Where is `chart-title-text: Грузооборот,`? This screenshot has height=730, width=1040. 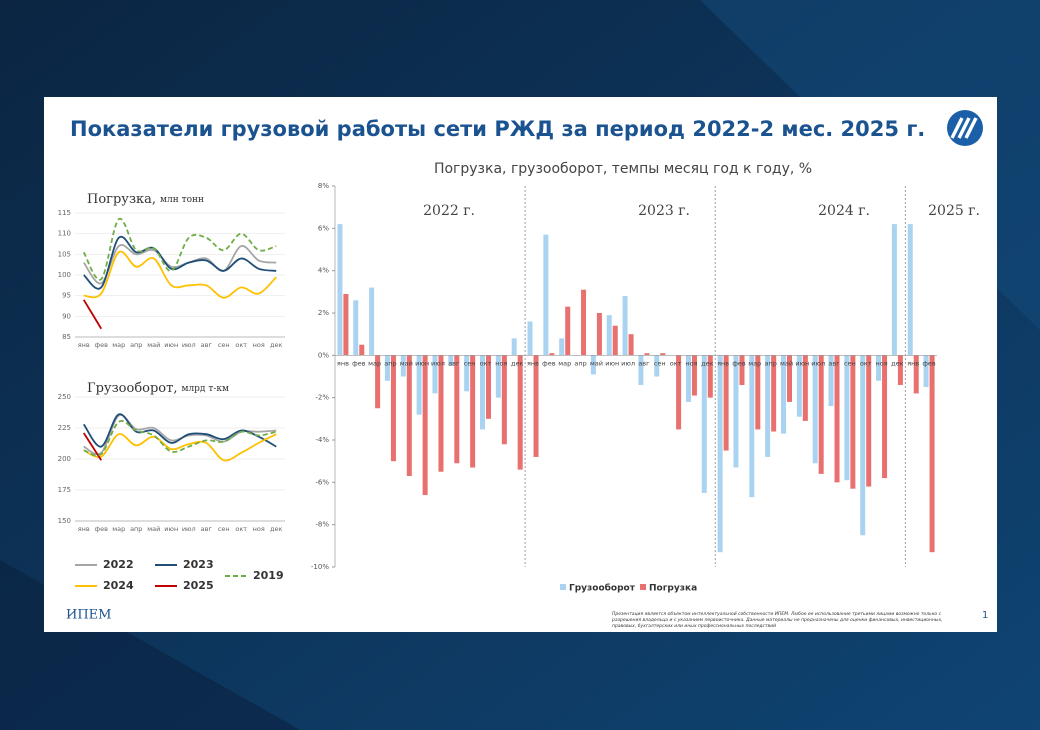 chart-title-text: Грузооборот, is located at coordinates (132, 388).